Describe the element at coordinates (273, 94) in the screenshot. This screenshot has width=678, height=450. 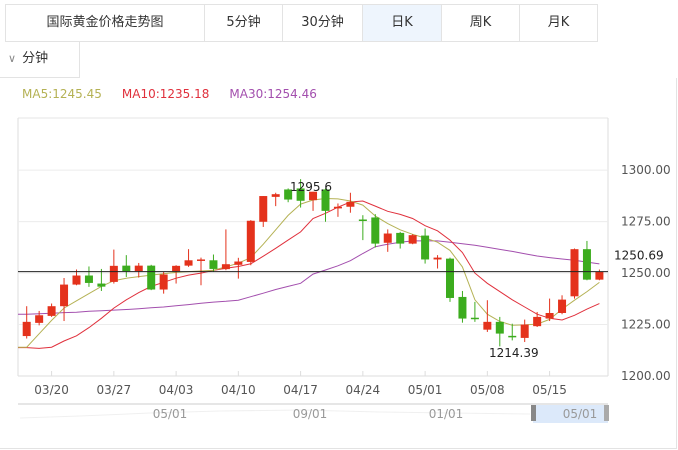
I see `legend-ma30: MA30:1254.46` at that location.